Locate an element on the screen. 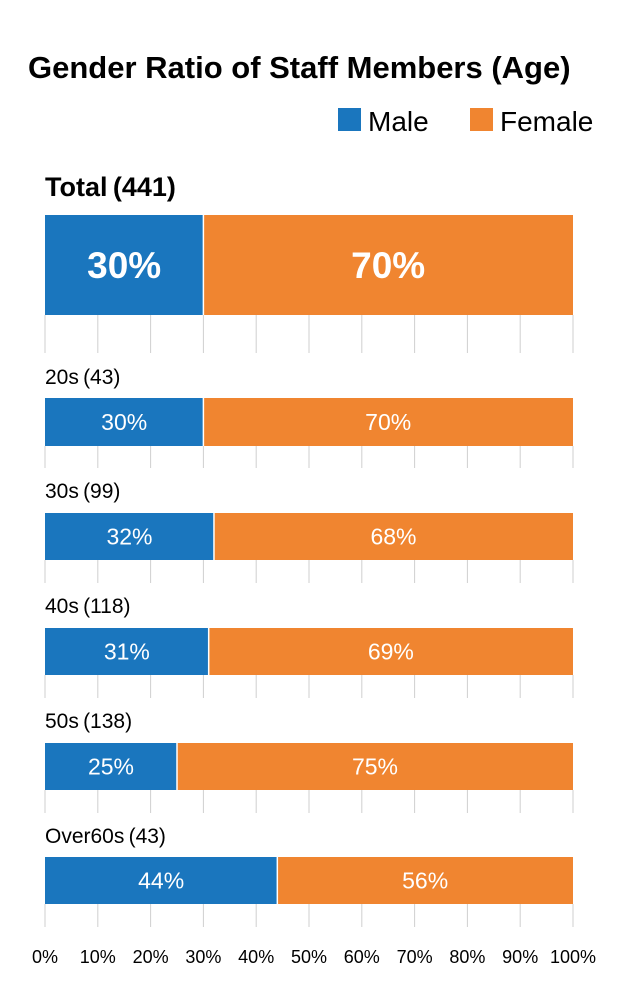  data-label-female: 68% is located at coordinates (393, 537).